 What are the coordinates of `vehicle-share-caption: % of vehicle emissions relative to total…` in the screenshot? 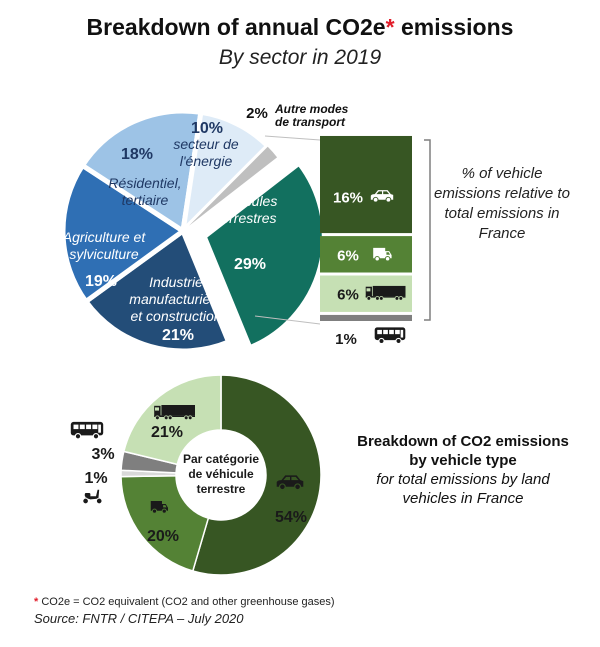 It's located at (502, 203).